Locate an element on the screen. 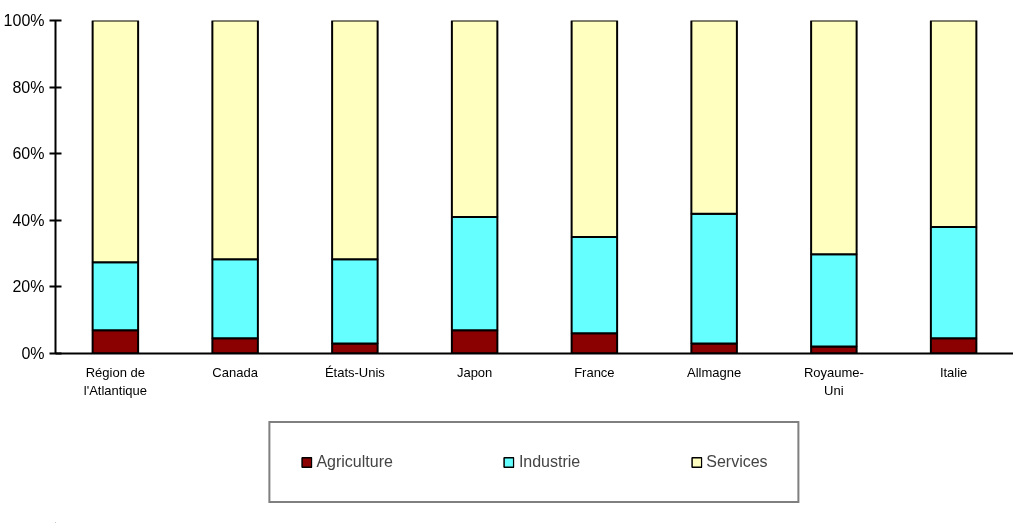 This screenshot has height=523, width=1013. legend-label: Services is located at coordinates (737, 461).